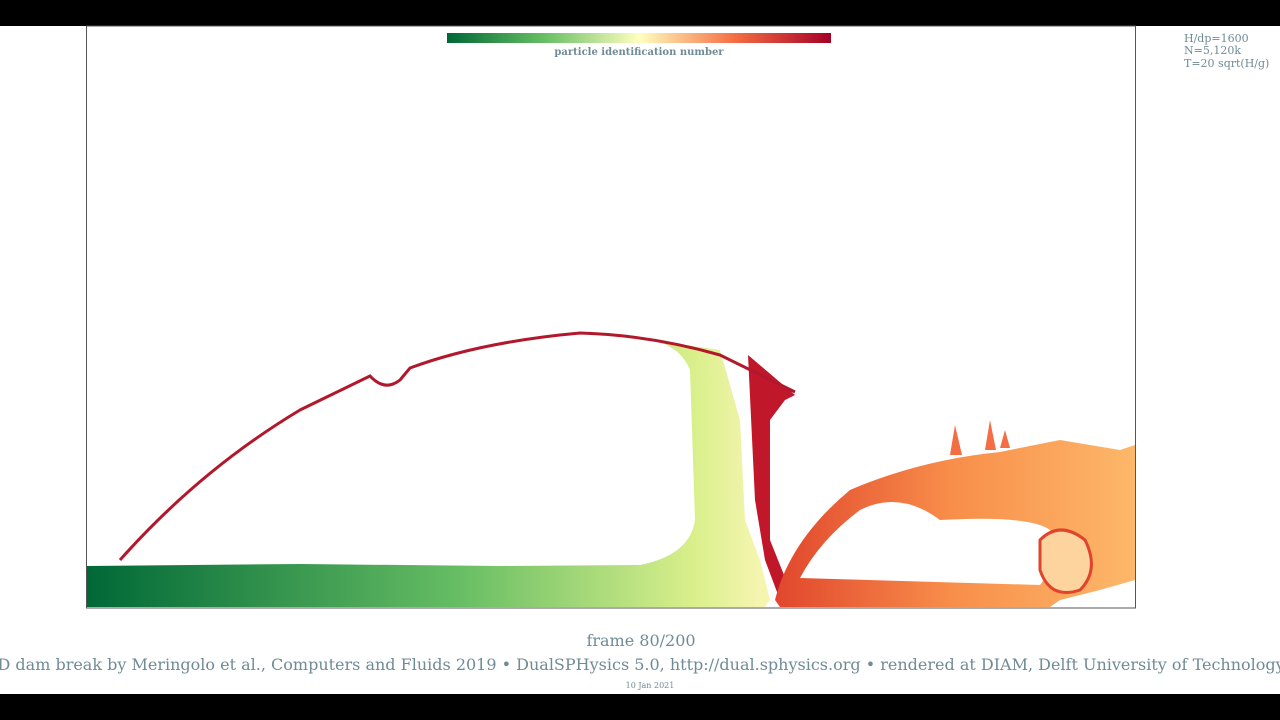 This screenshot has width=1280, height=720. I want to click on splash-fingers, so click(980, 437).